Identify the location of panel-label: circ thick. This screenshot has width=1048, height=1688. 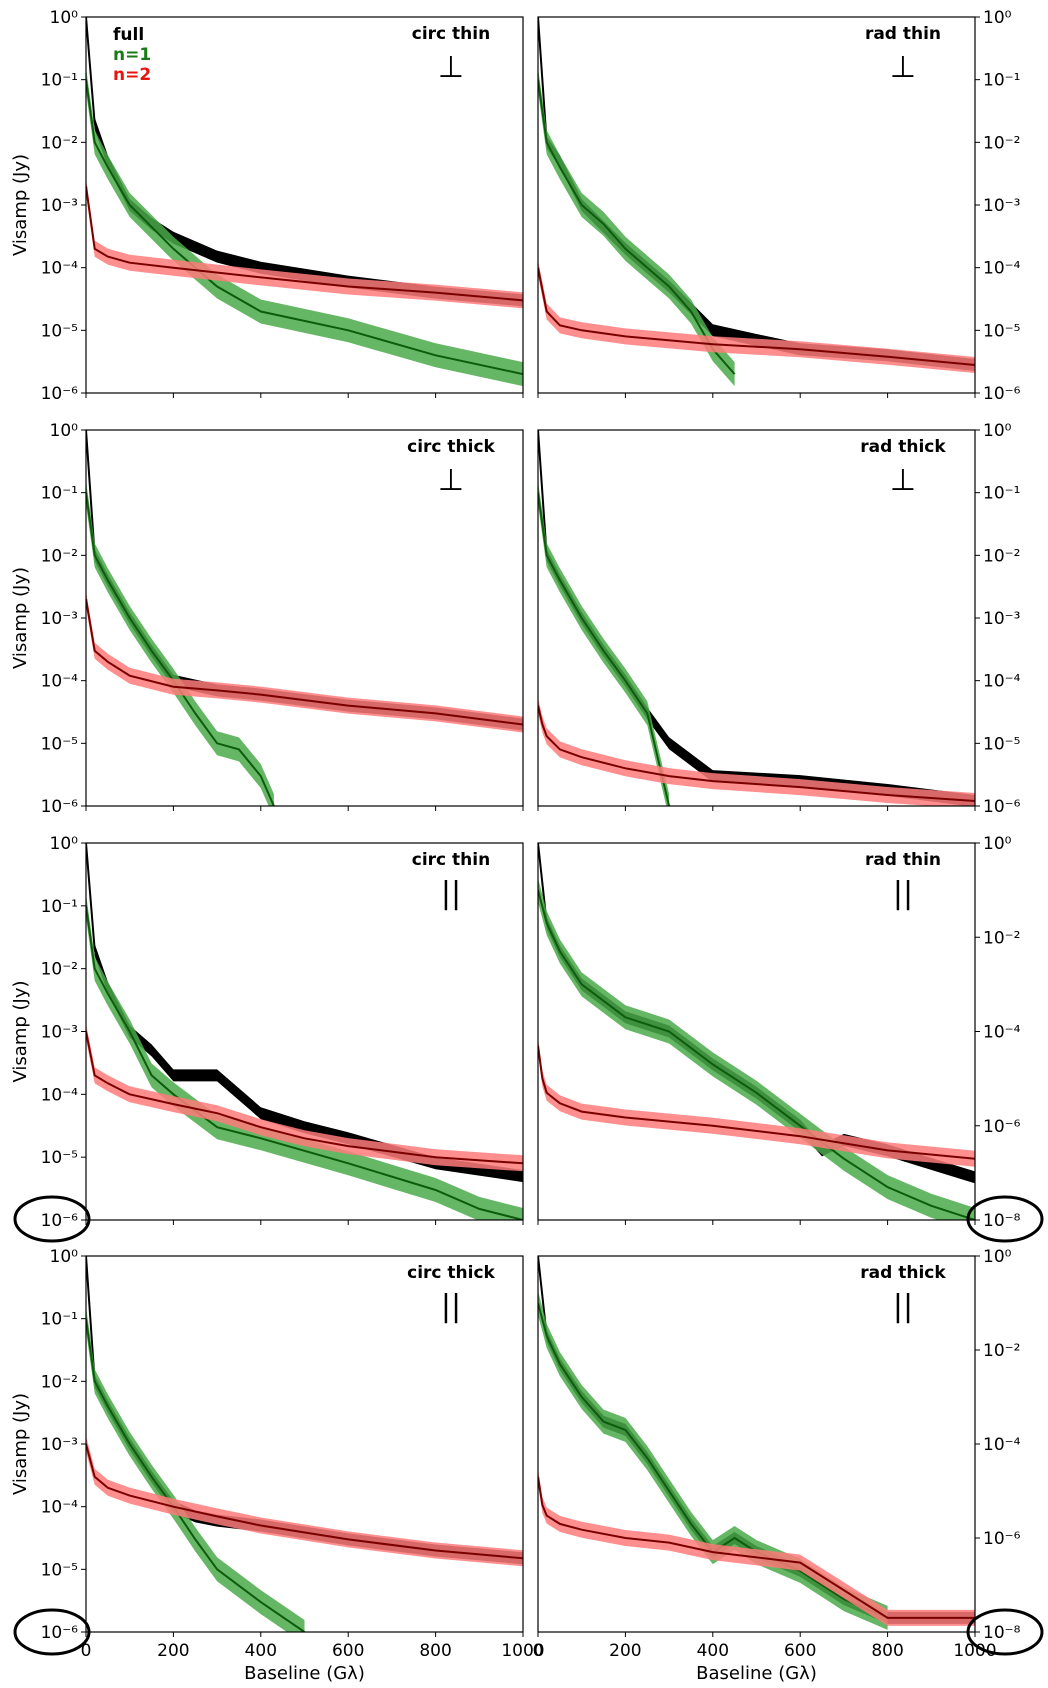
(451, 1273).